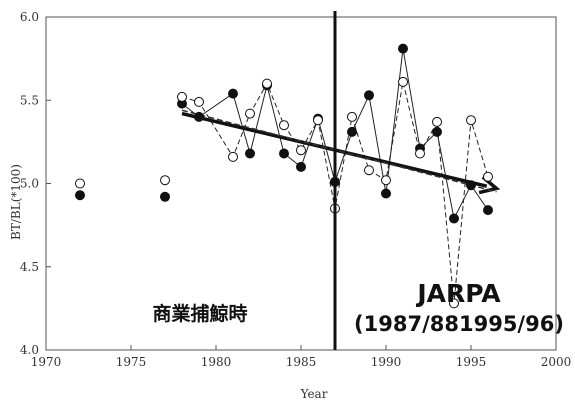 The image size is (575, 403). Describe the element at coordinates (471, 362) in the screenshot. I see `x-tick-label: 1995` at that location.